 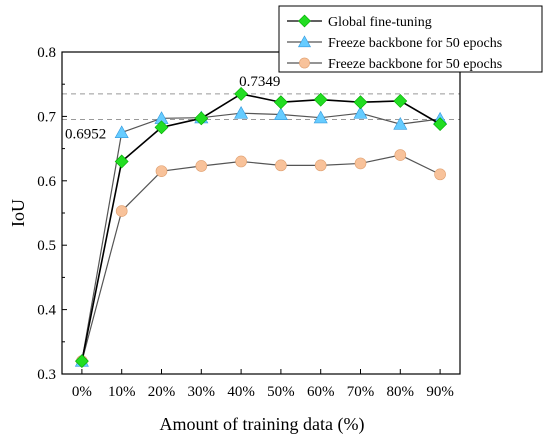 What do you see at coordinates (46, 182) in the screenshot?
I see `y-tick-label: 0.6` at bounding box center [46, 182].